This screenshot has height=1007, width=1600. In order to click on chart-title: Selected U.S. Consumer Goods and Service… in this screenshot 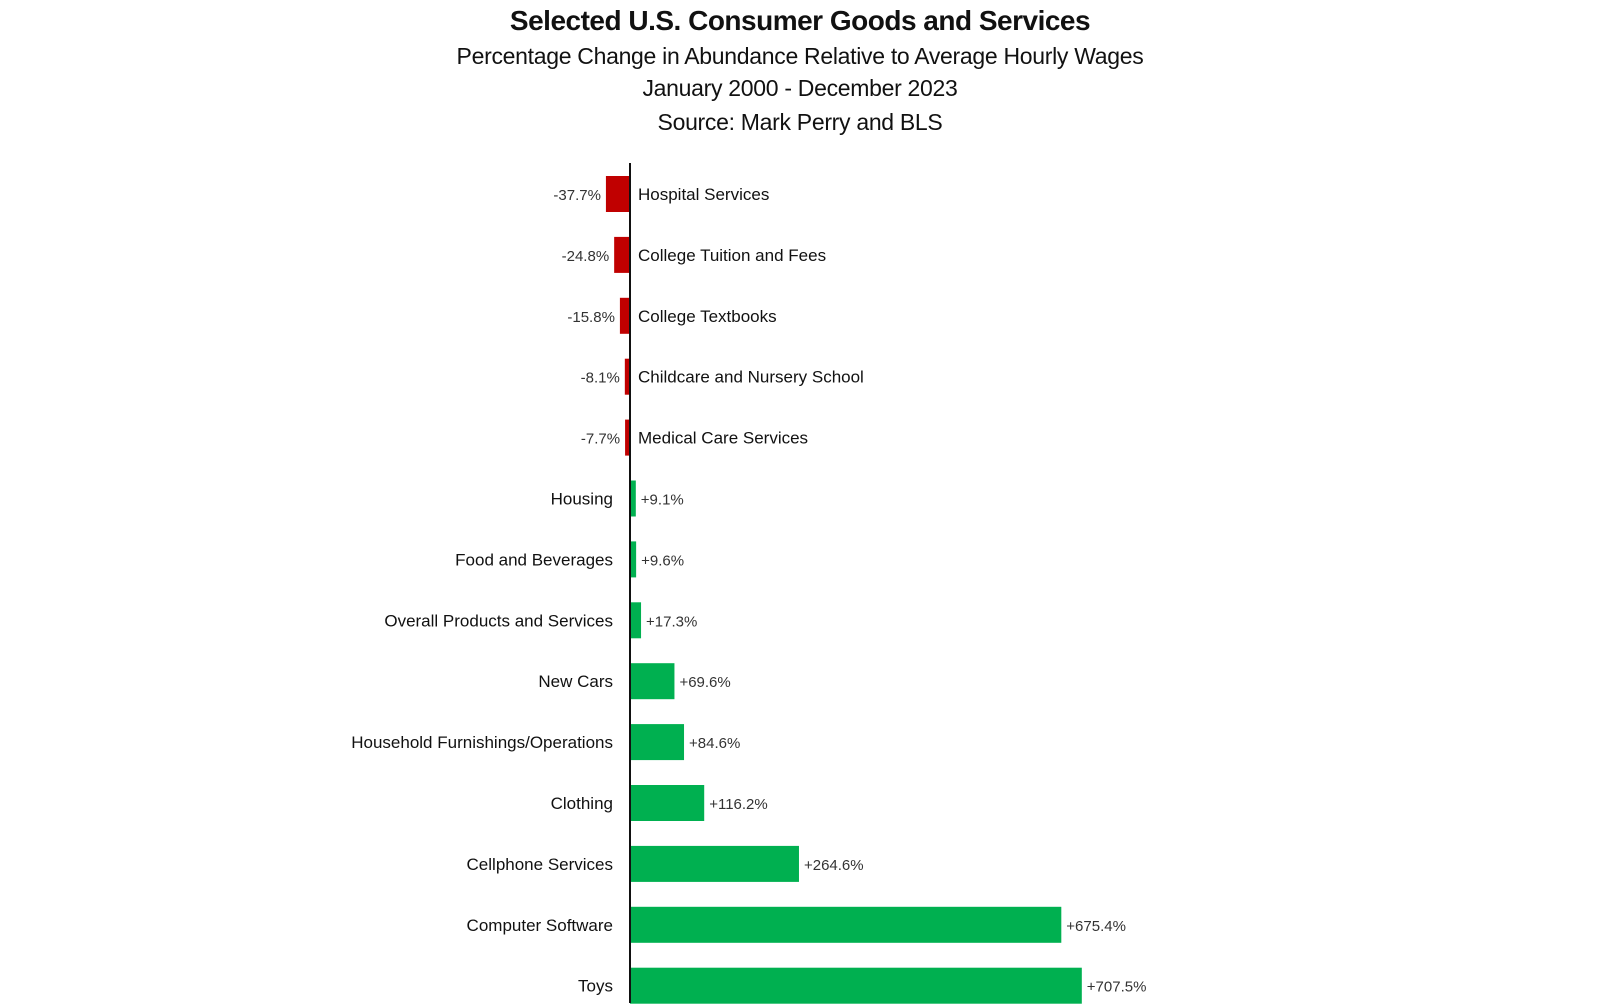, I will do `click(800, 20)`.